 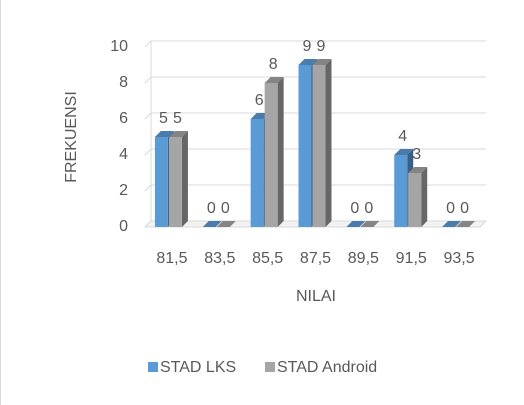 I want to click on x-tick-label: 93,5, so click(x=459, y=258).